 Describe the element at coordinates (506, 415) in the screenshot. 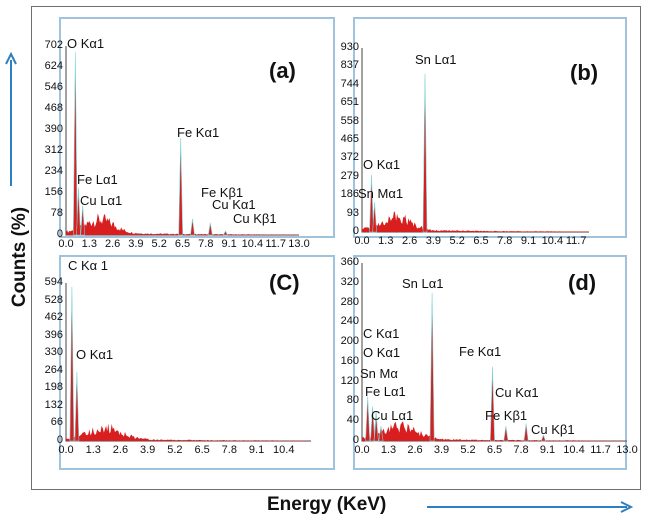

I see `peak-label: Fe Kβ1` at that location.